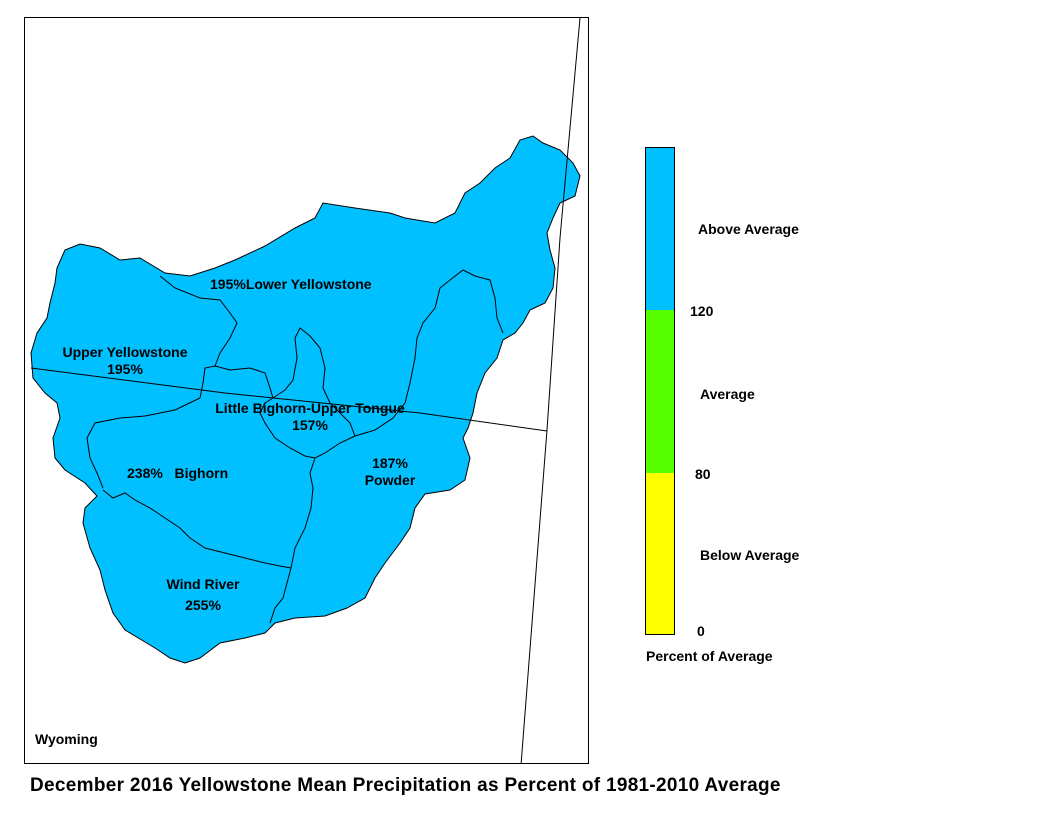 The image size is (1056, 816). Describe the element at coordinates (291, 284) in the screenshot. I see `basin-label-lower-yellowstone: 195%Lower Yellowstone` at that location.